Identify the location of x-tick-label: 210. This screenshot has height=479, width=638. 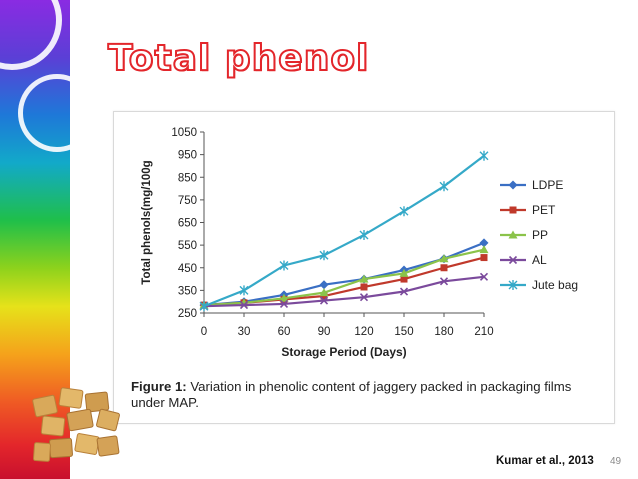
(483, 332).